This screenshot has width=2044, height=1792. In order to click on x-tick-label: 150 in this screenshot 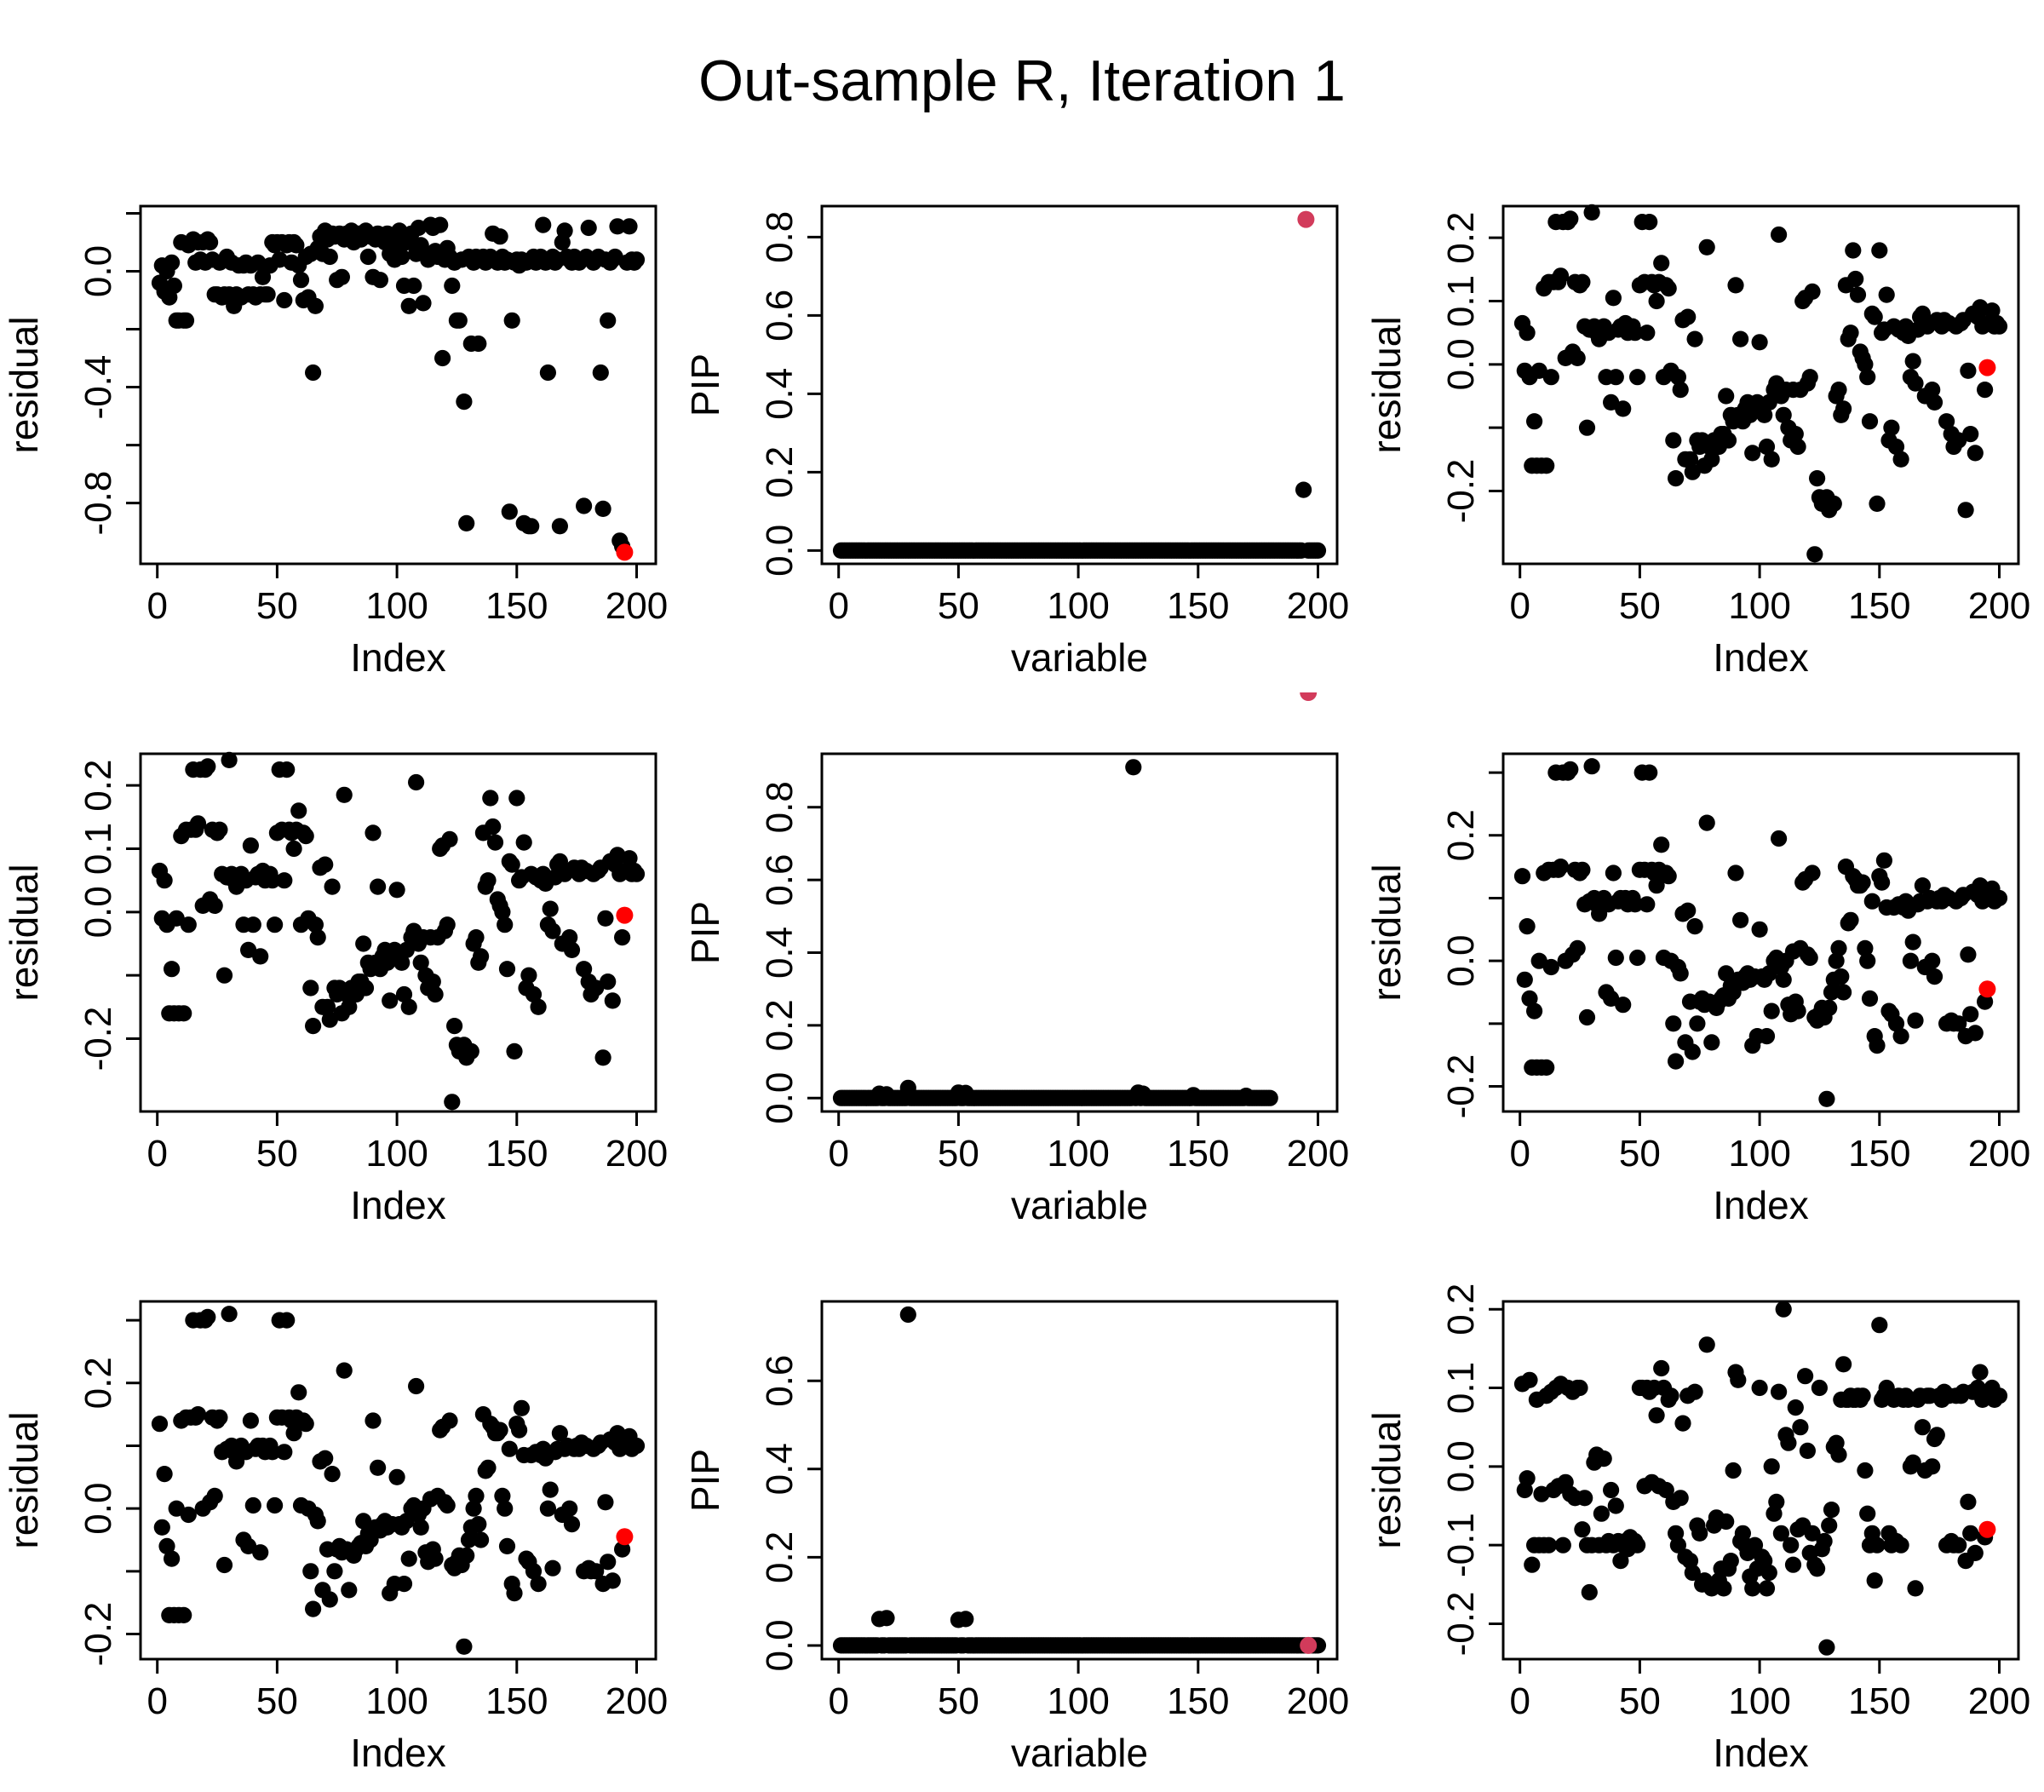, I will do `click(516, 606)`.